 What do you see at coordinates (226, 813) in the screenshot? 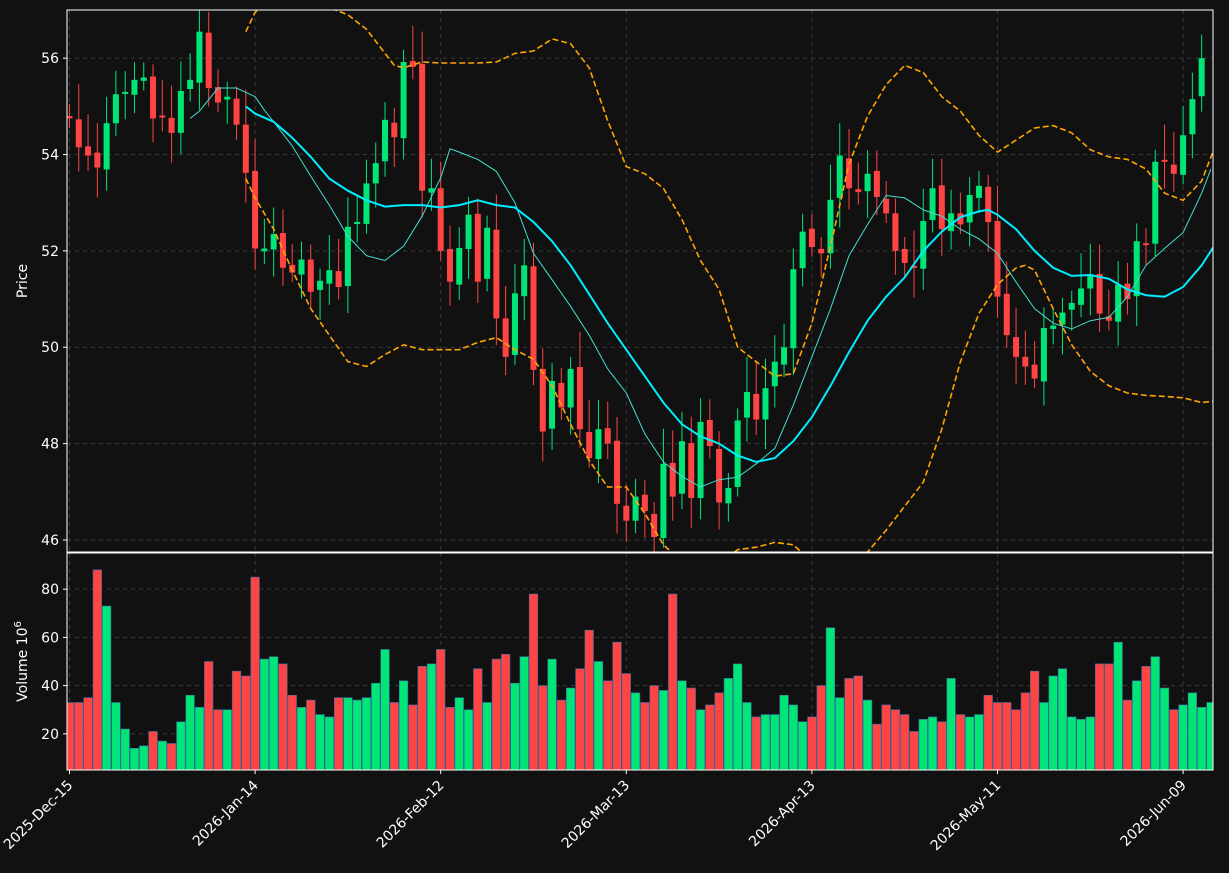
I see `x-tick-label: 2026-Jan-14` at bounding box center [226, 813].